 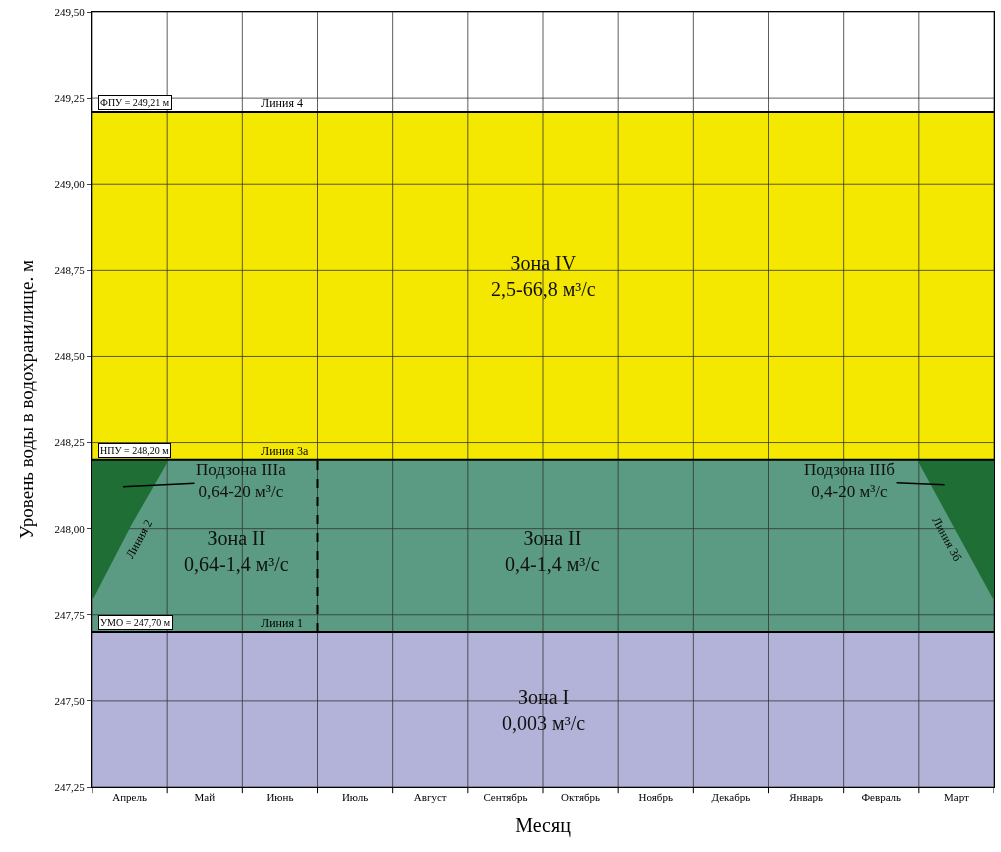 What do you see at coordinates (70, 356) in the screenshot?
I see `y-tick-label: 248,50` at bounding box center [70, 356].